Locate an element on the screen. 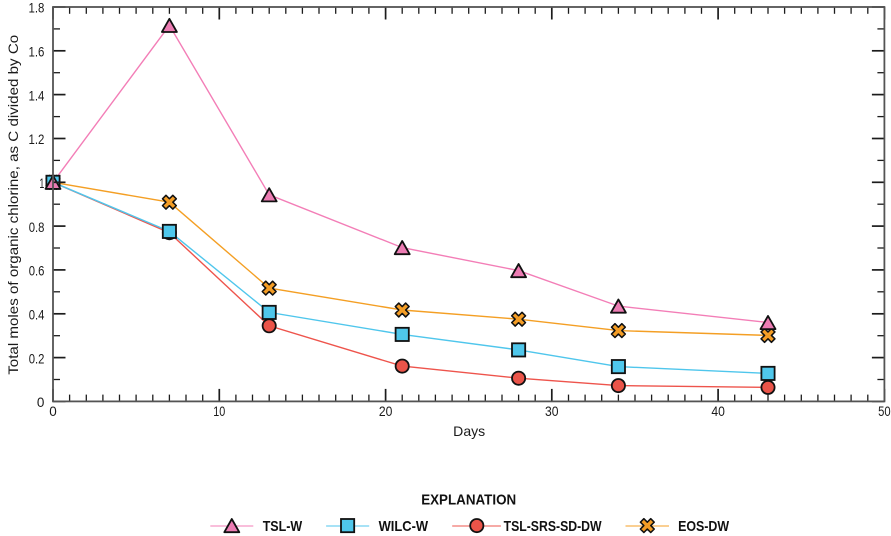 The width and height of the screenshot is (891, 536). svg-text: EXPLANATION is located at coordinates (468, 500).